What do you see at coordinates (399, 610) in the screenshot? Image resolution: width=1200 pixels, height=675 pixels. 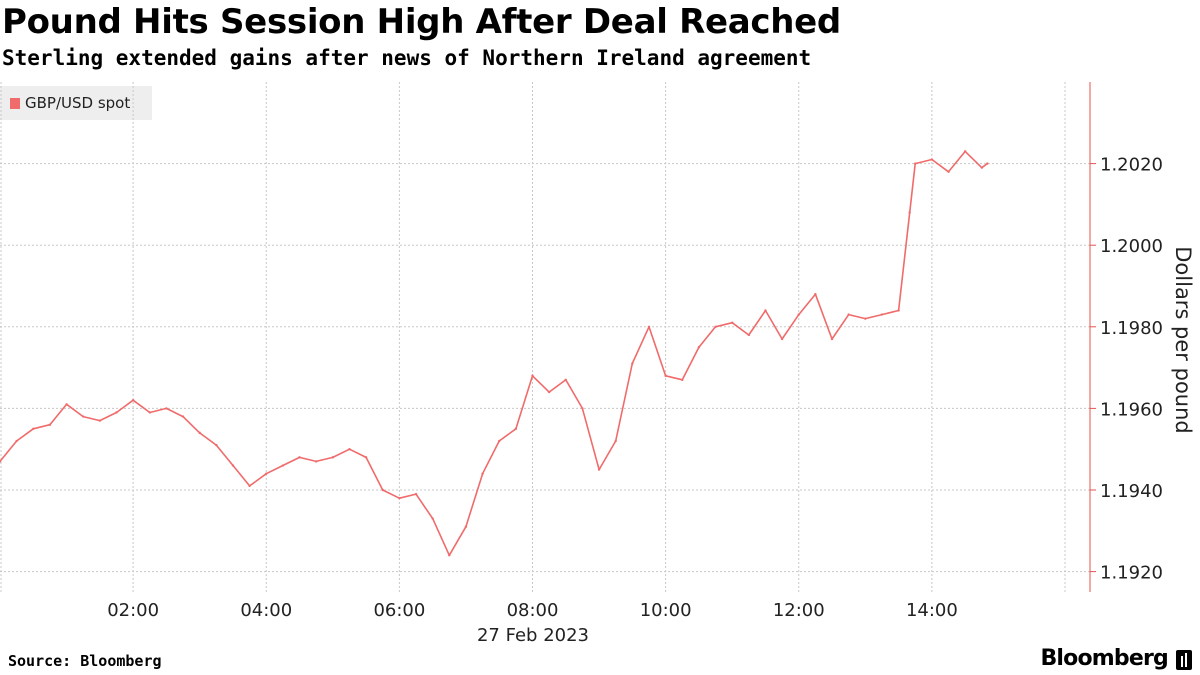 I see `x-tick-label: 06:00` at bounding box center [399, 610].